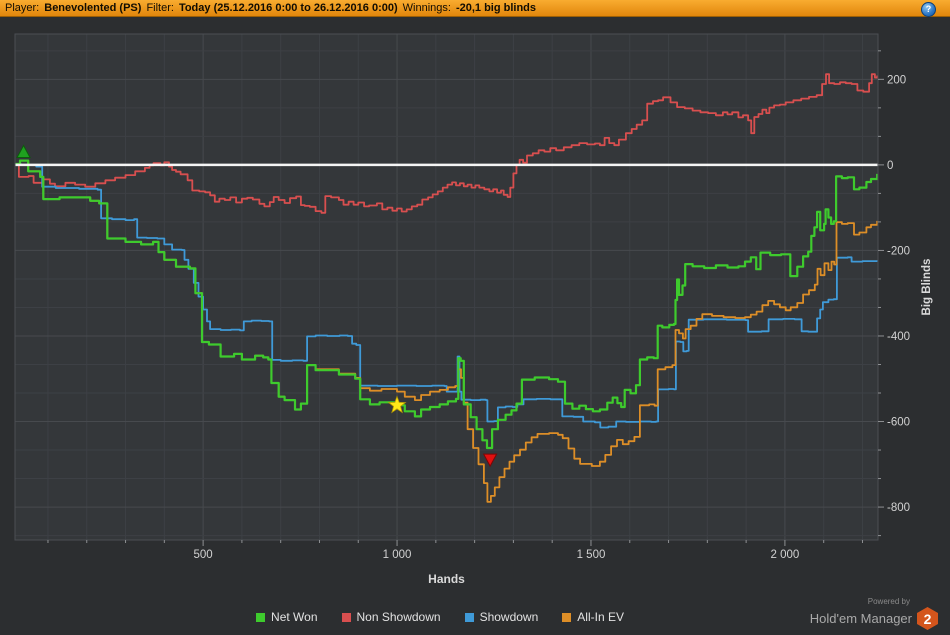 The width and height of the screenshot is (950, 635). Describe the element at coordinates (898, 251) in the screenshot. I see `svg-text: -200` at that location.